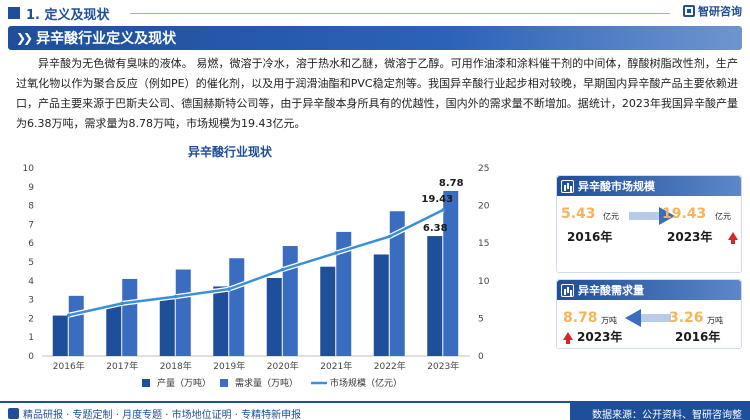 This screenshot has height=420, width=750. I want to click on market-card-header: 异辛酸市场规模, so click(649, 186).